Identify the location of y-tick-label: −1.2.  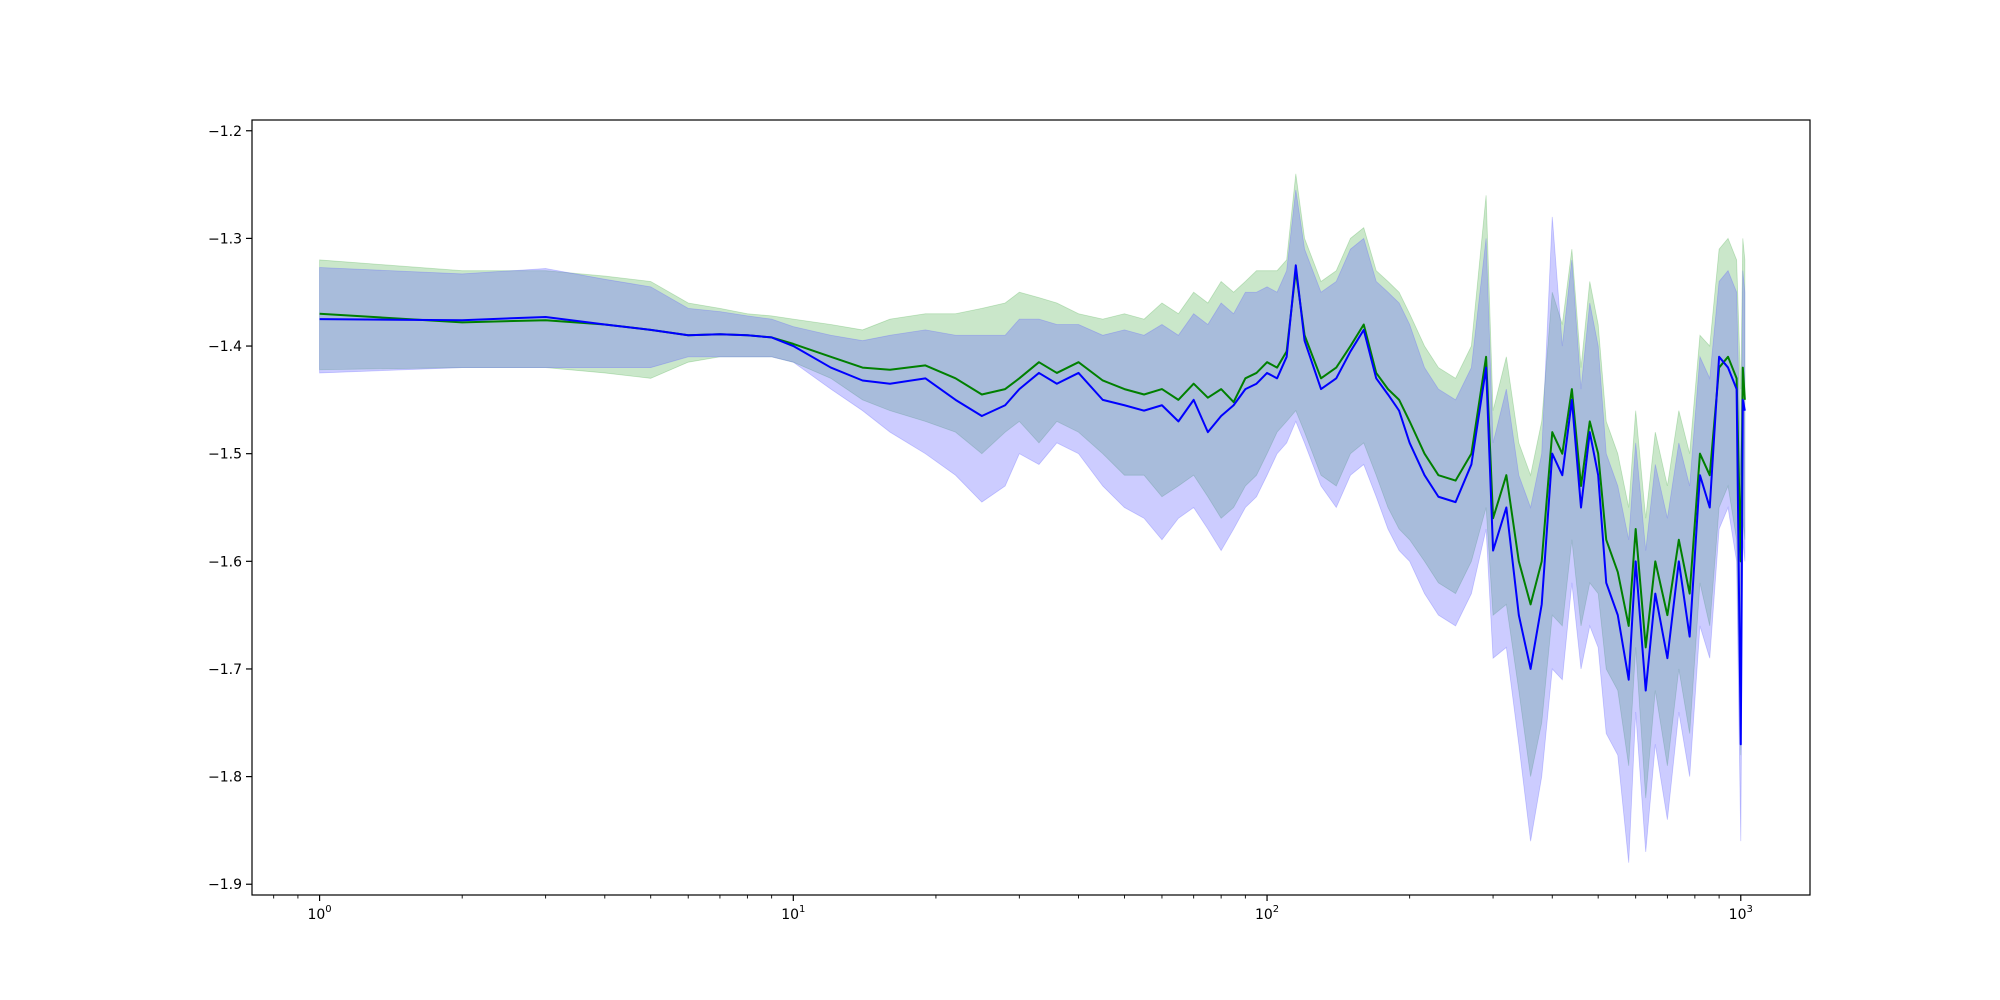
(225, 132).